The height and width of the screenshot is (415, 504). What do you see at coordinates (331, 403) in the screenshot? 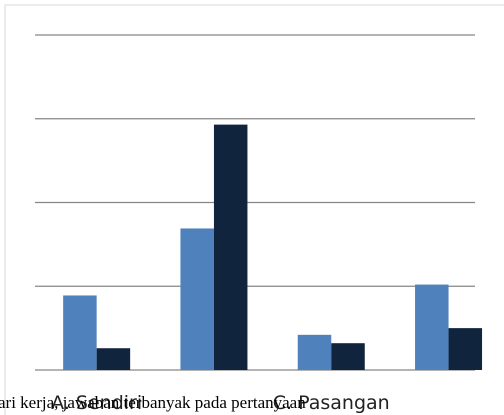
I see `x-tick-label: C. Pasangan` at bounding box center [331, 403].